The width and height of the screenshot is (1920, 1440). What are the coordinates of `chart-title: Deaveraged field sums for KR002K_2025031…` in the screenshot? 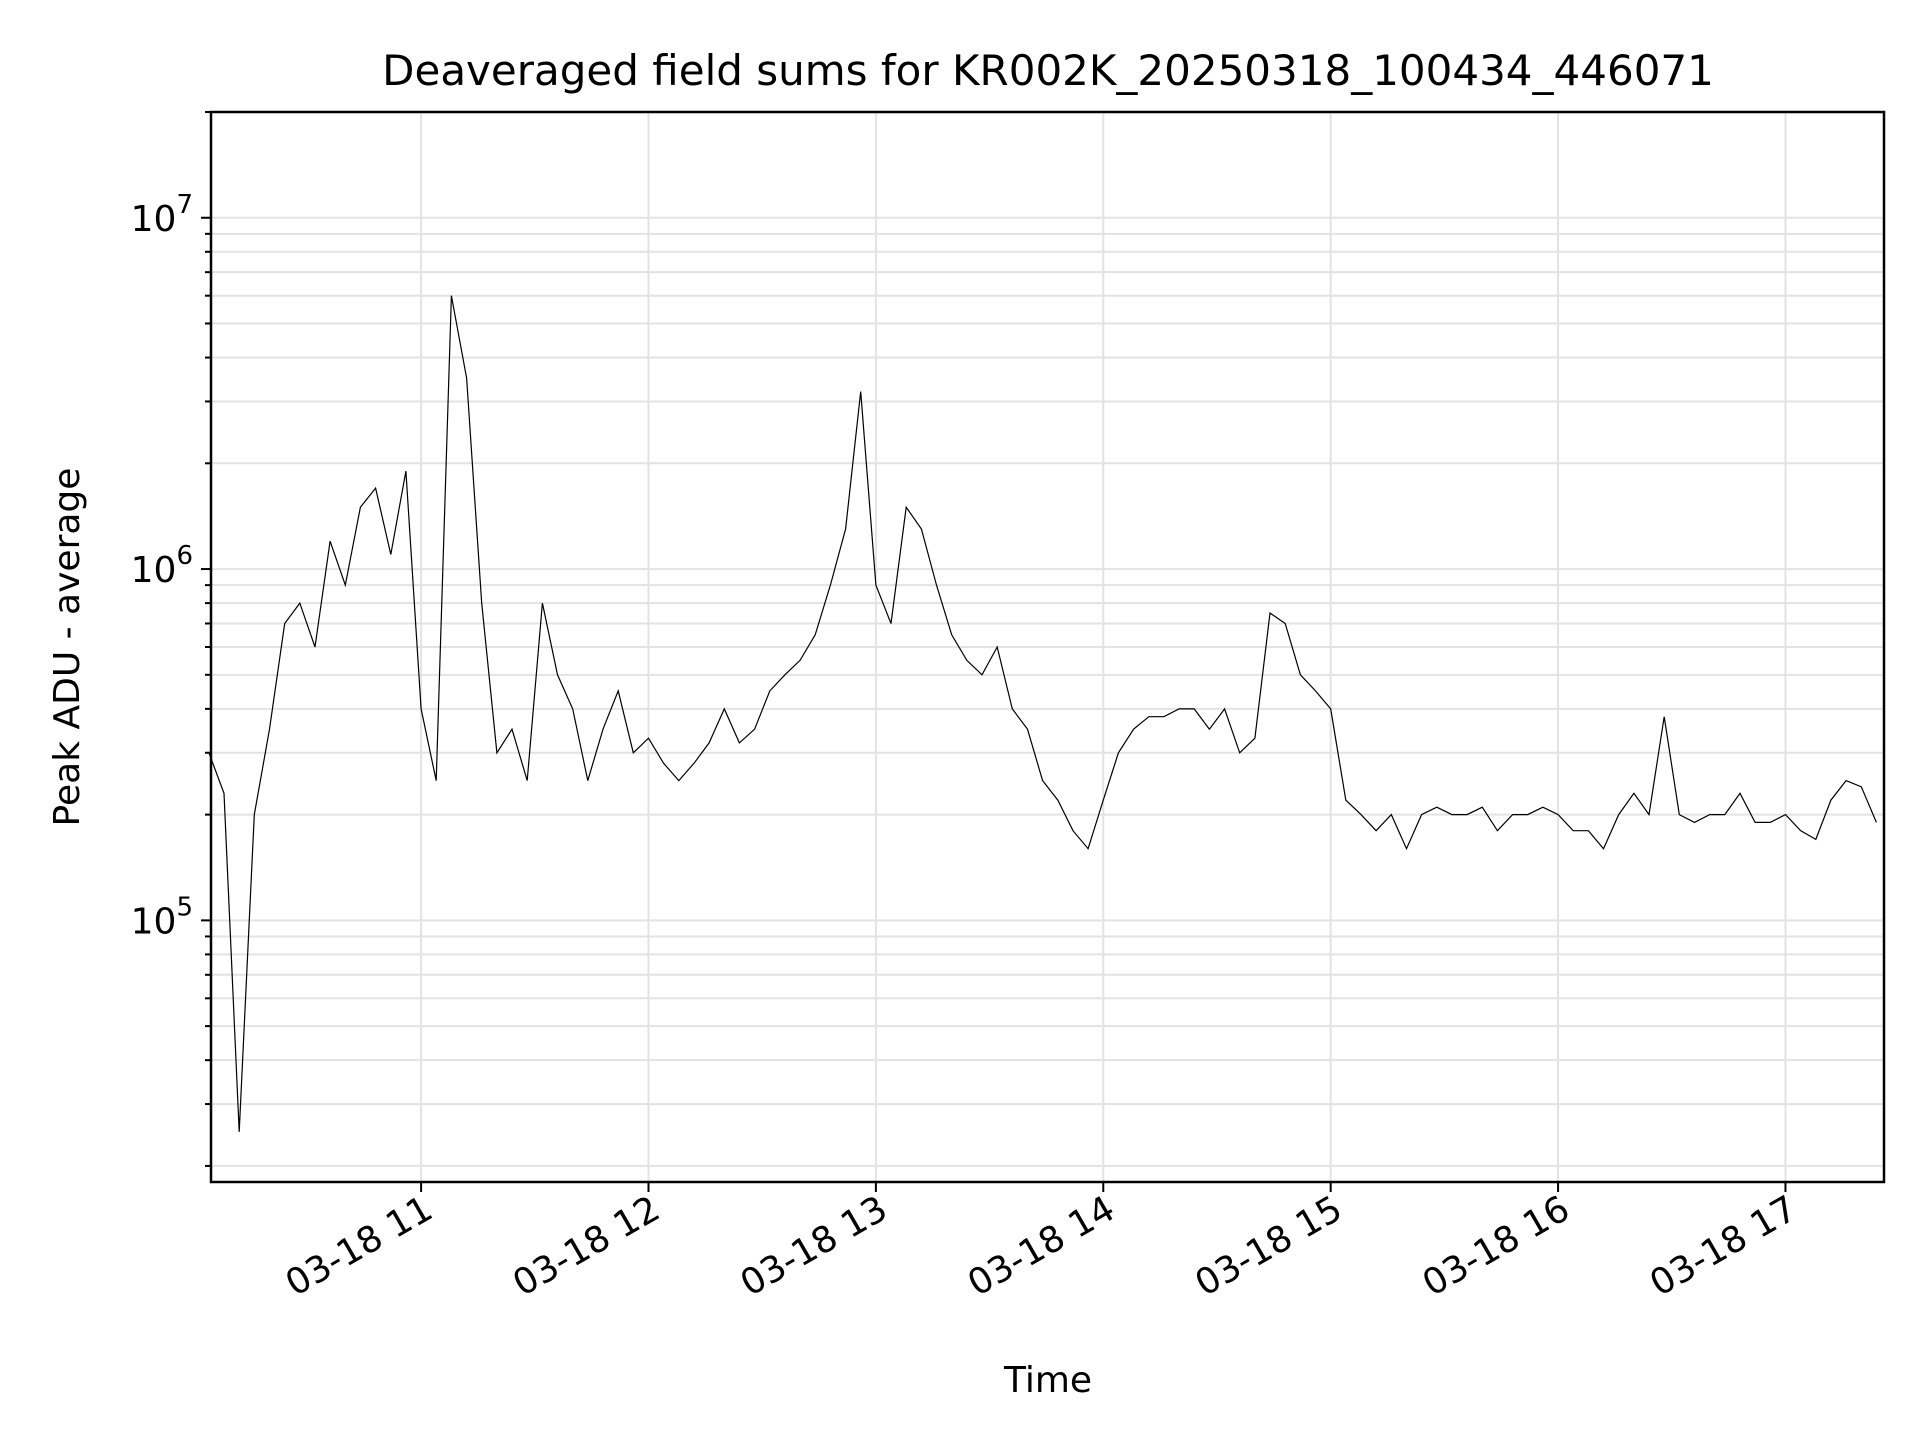 It's located at (1048, 70).